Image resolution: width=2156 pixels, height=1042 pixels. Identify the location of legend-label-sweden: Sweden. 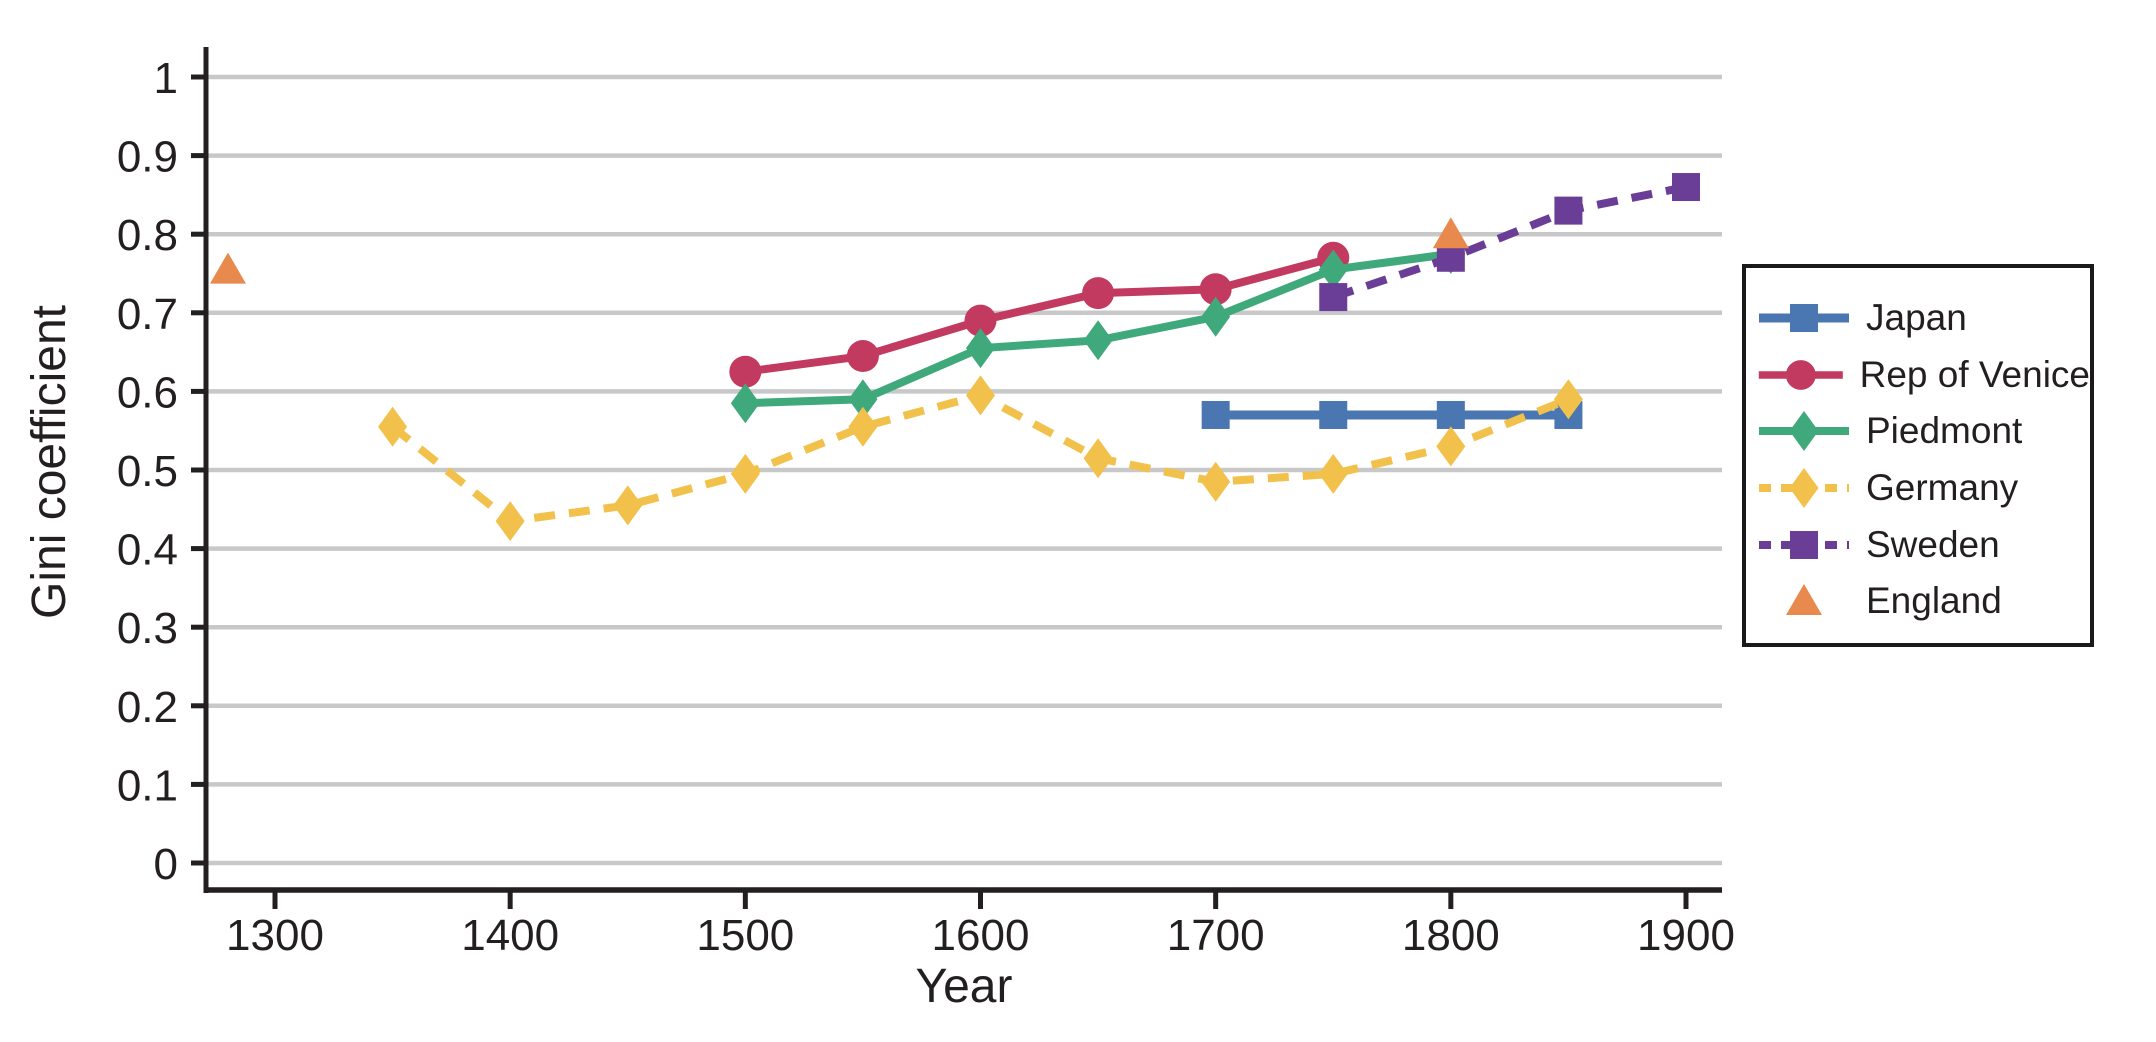
(1933, 544).